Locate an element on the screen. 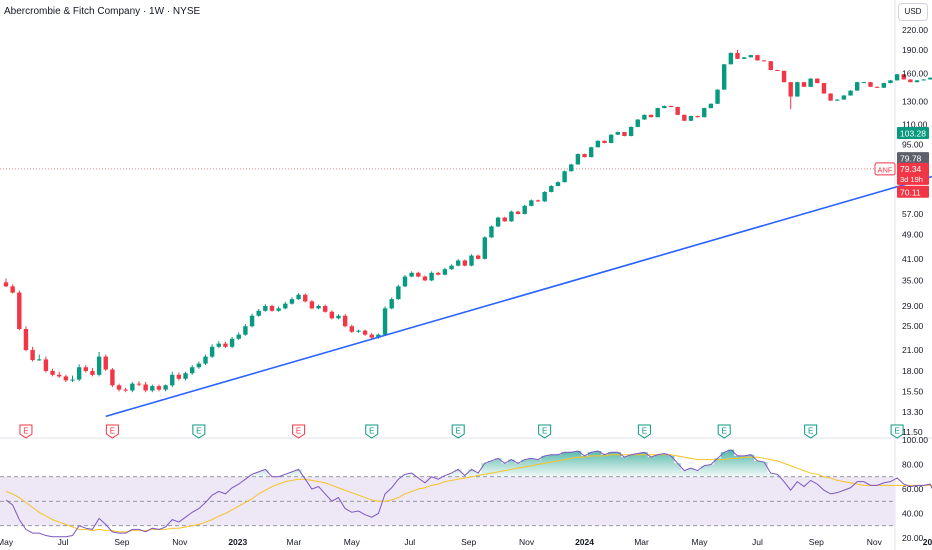 The height and width of the screenshot is (550, 932). stop-price-tag-text: 70.11 is located at coordinates (910, 192).